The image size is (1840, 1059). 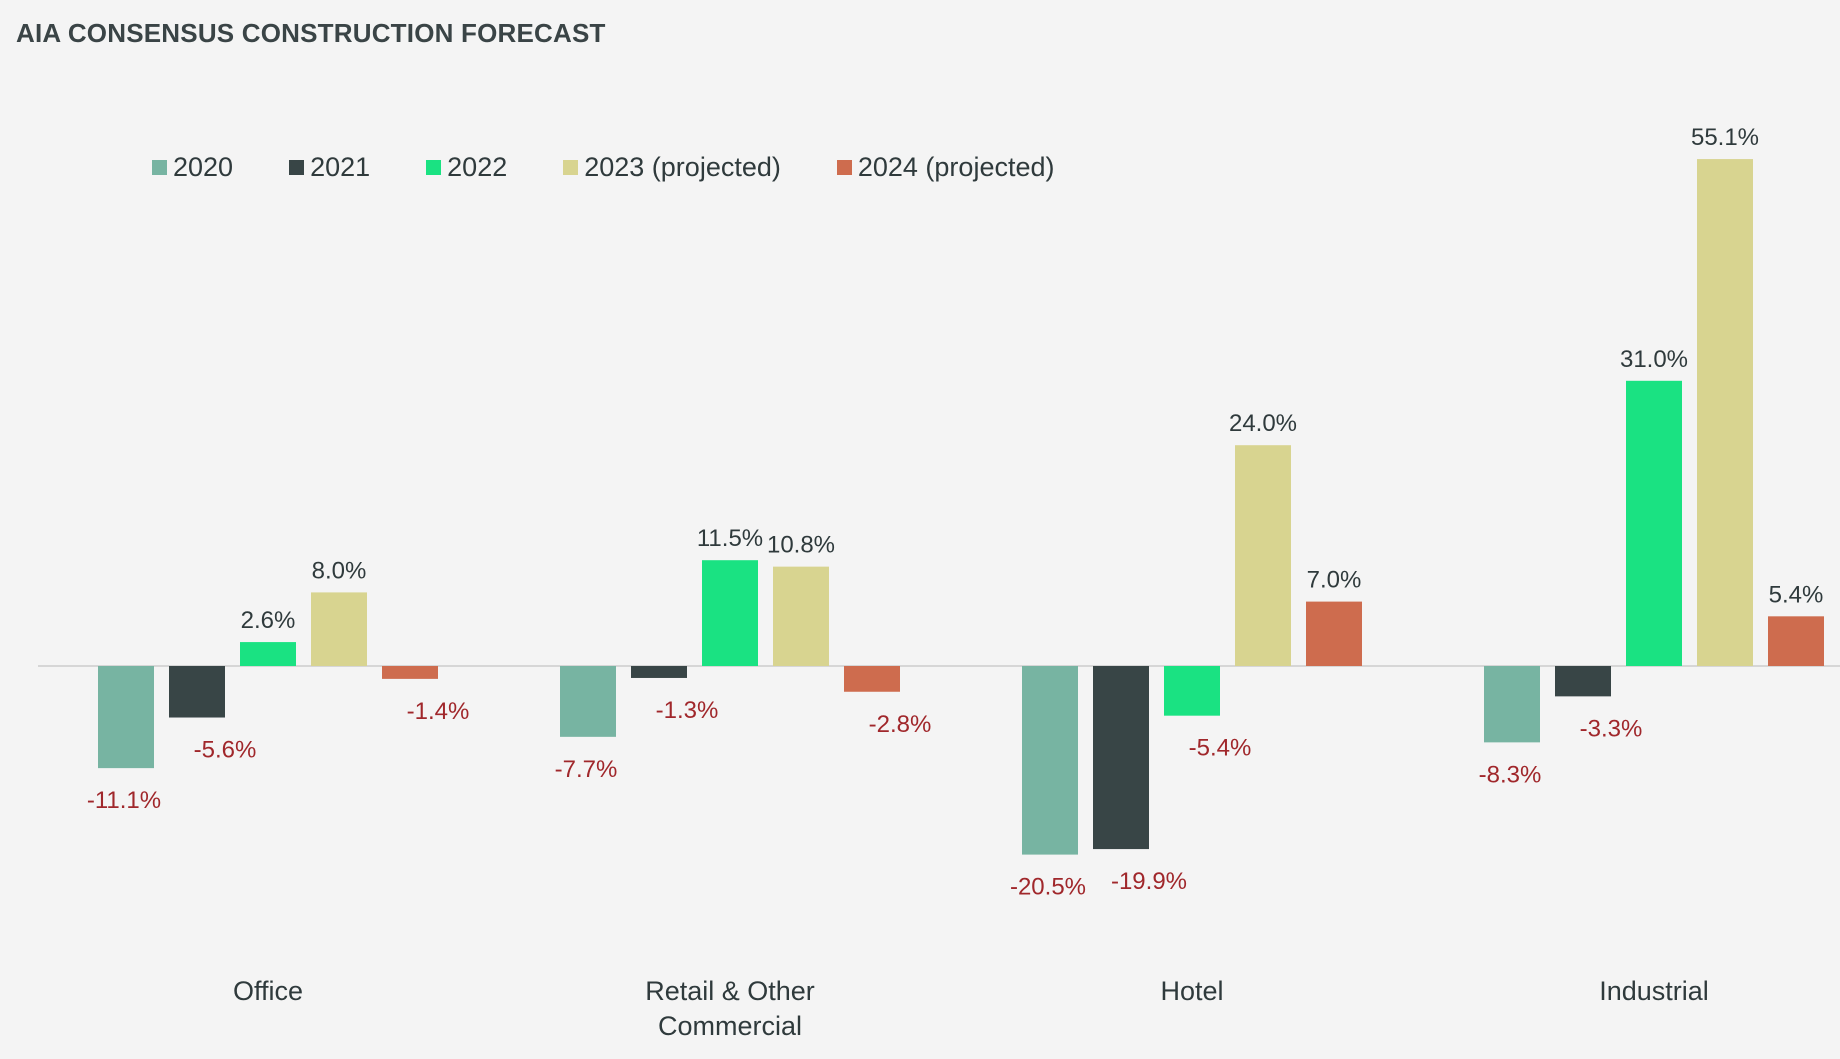 I want to click on legend-item: 2024 (projected), so click(x=945, y=167).